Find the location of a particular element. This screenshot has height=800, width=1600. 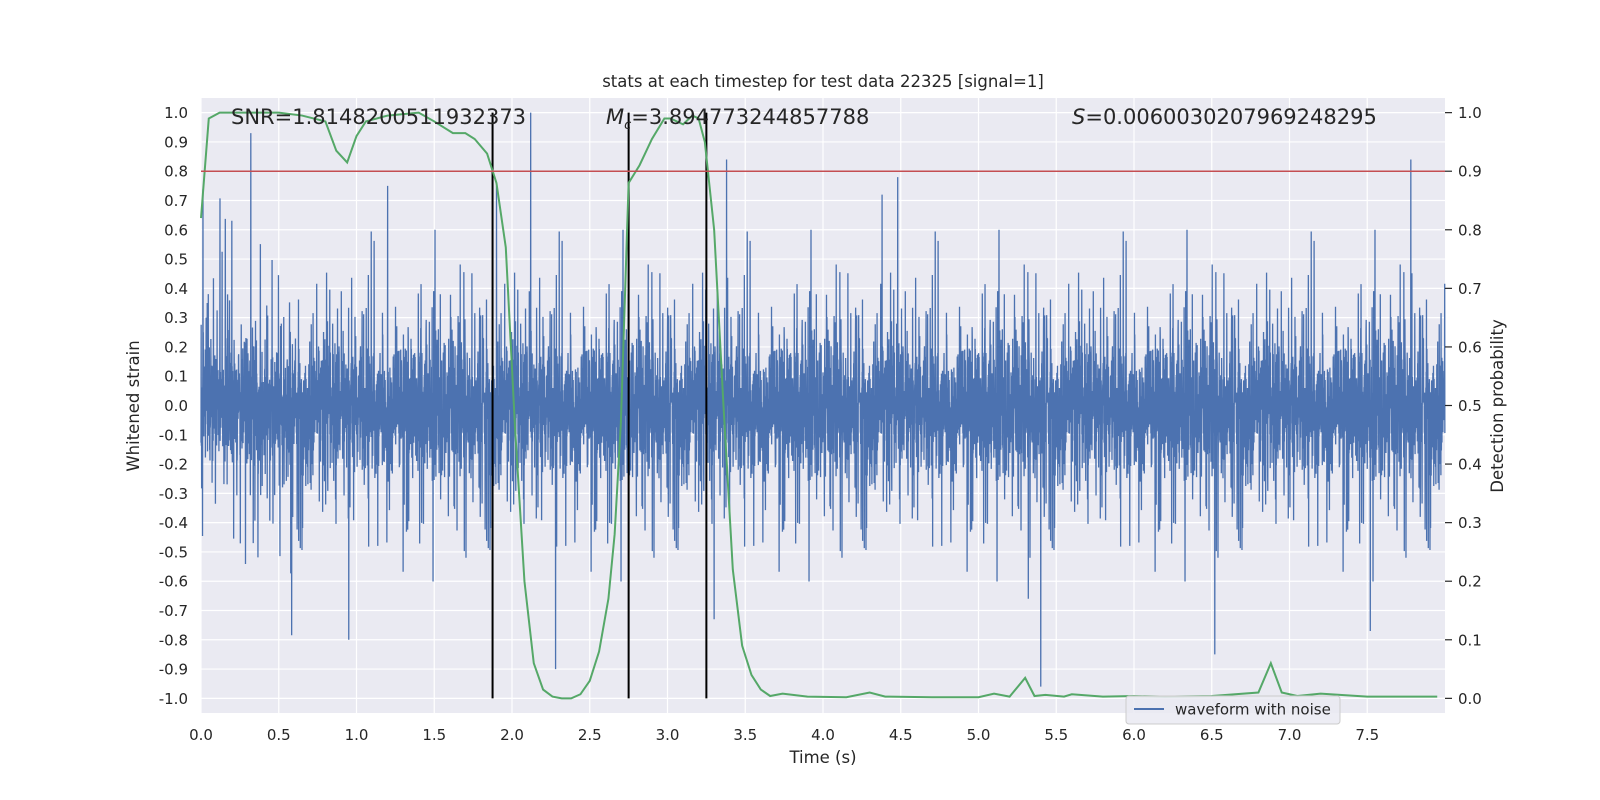

y-right-tick-label: 0.1 is located at coordinates (1470, 640).